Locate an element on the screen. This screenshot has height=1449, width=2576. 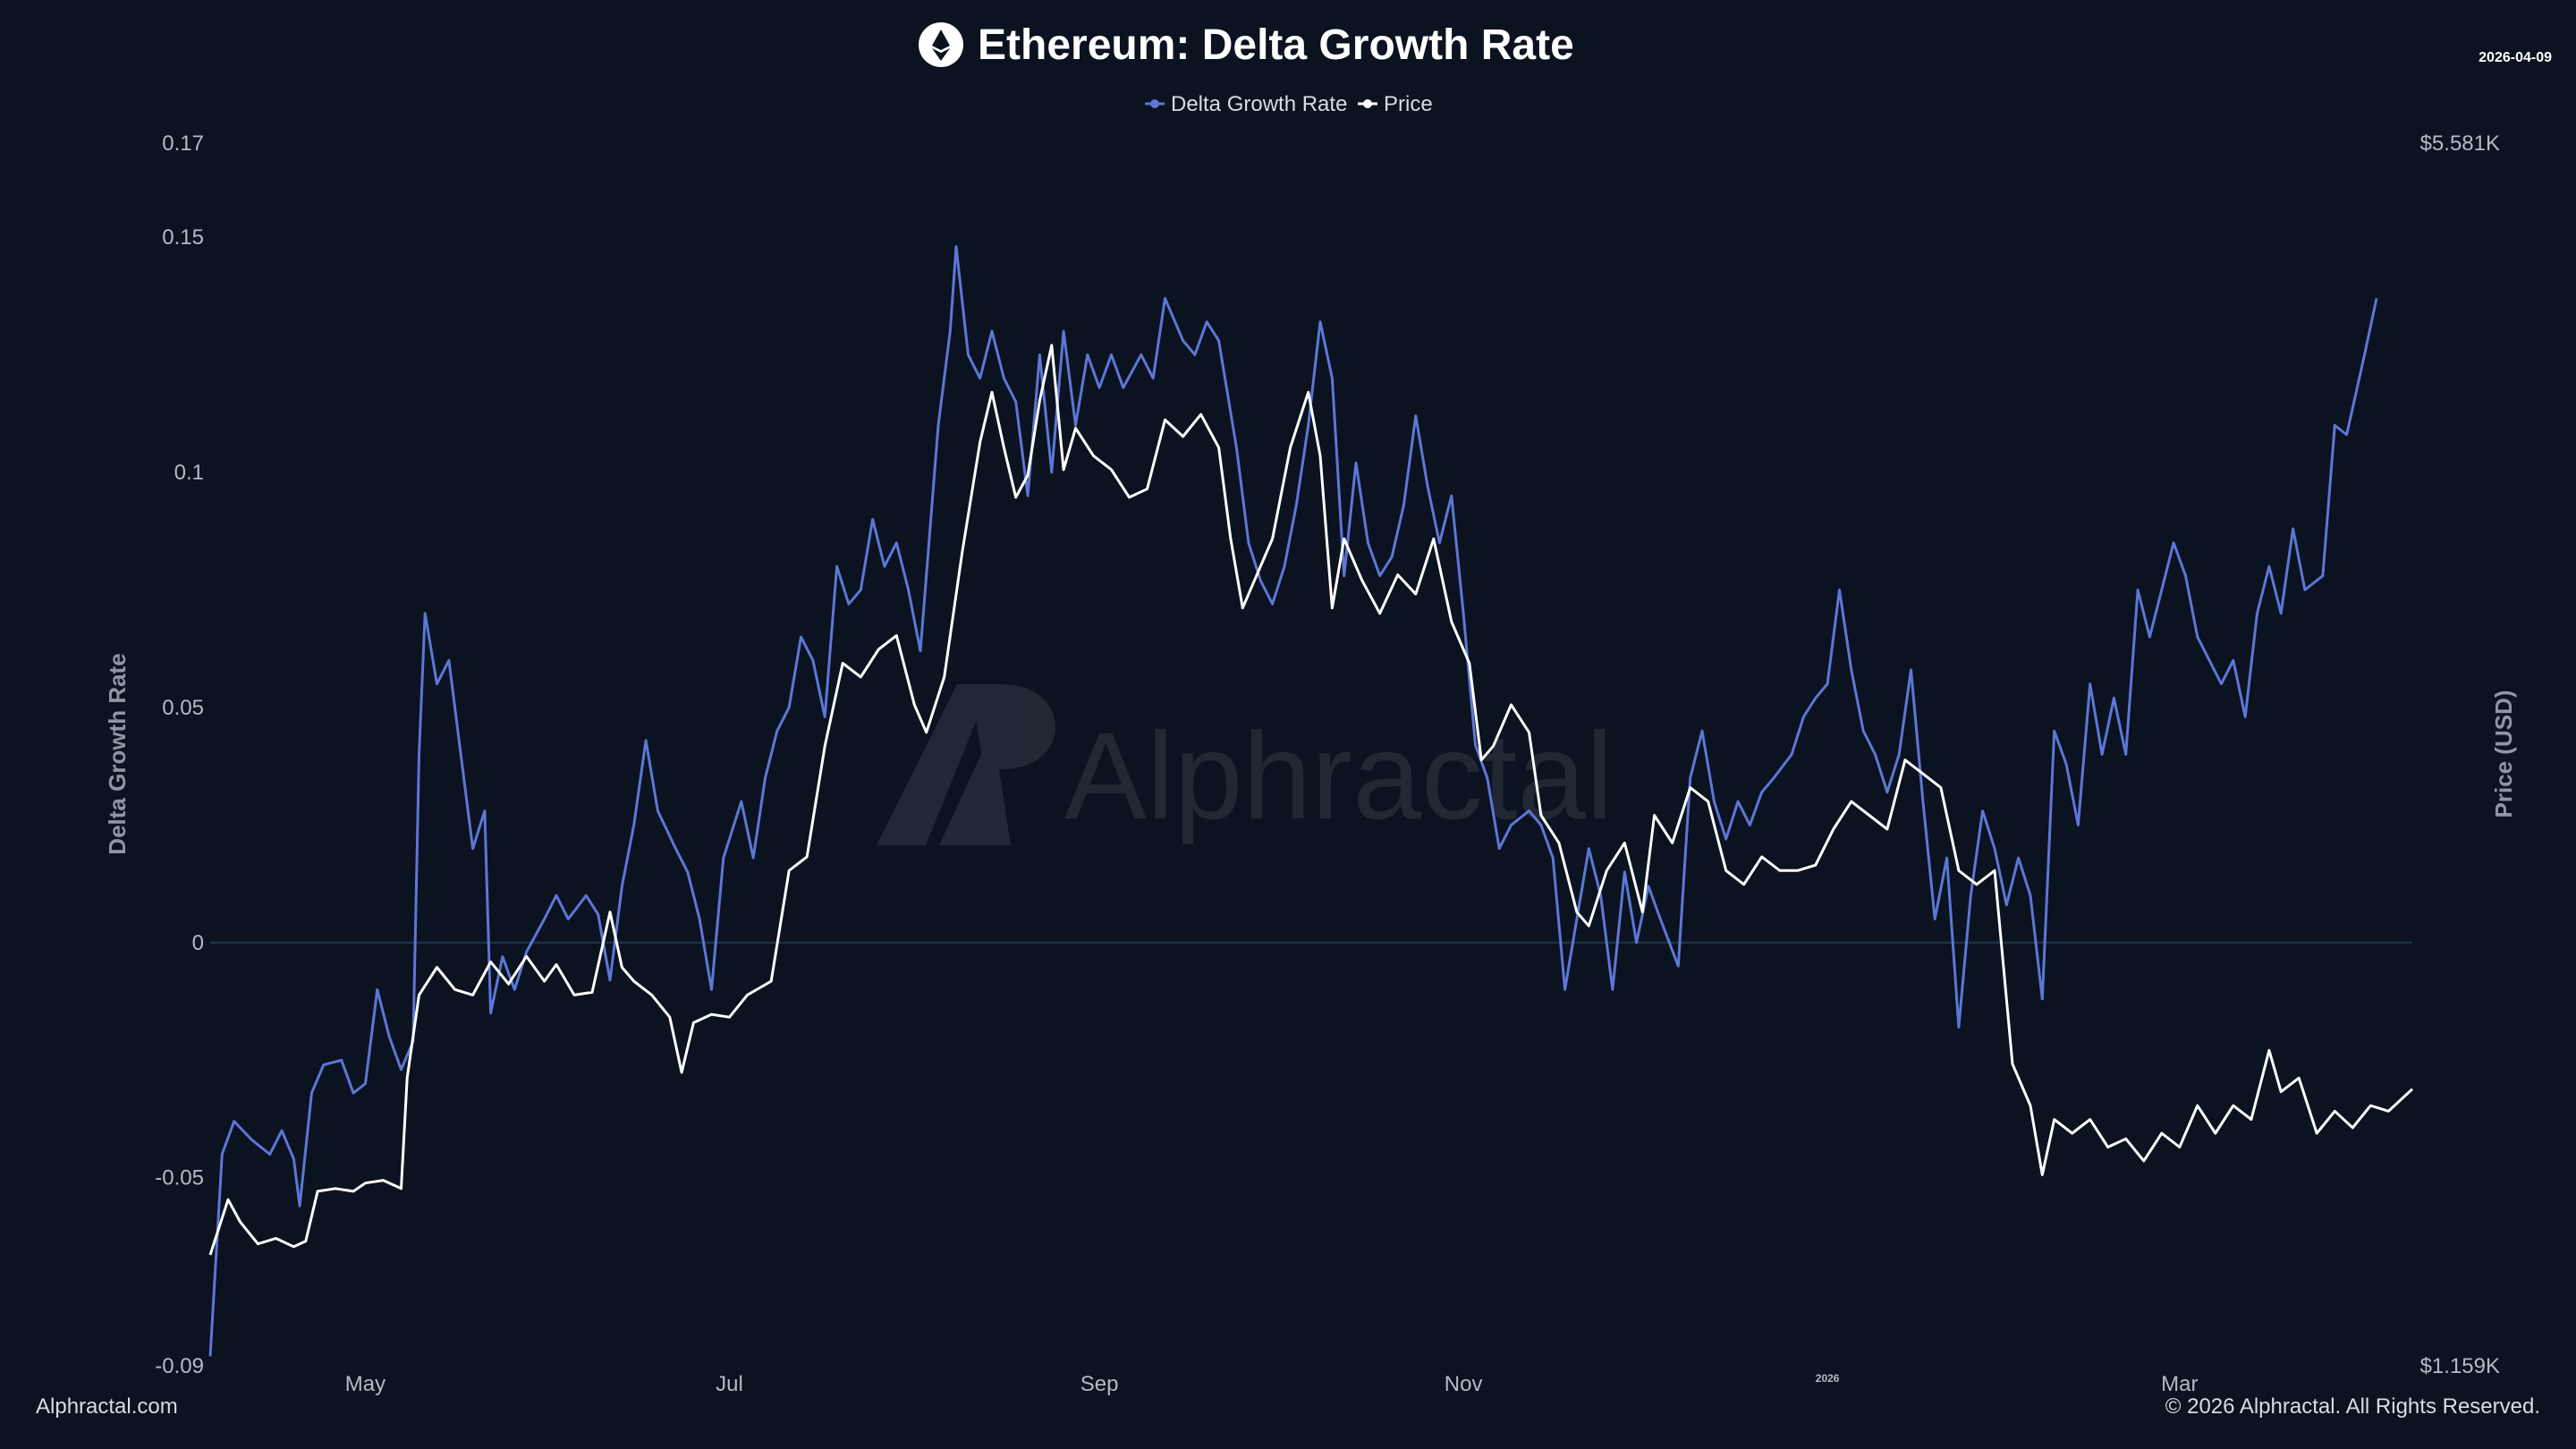
x-tick-label: Sep is located at coordinates (1099, 1384).